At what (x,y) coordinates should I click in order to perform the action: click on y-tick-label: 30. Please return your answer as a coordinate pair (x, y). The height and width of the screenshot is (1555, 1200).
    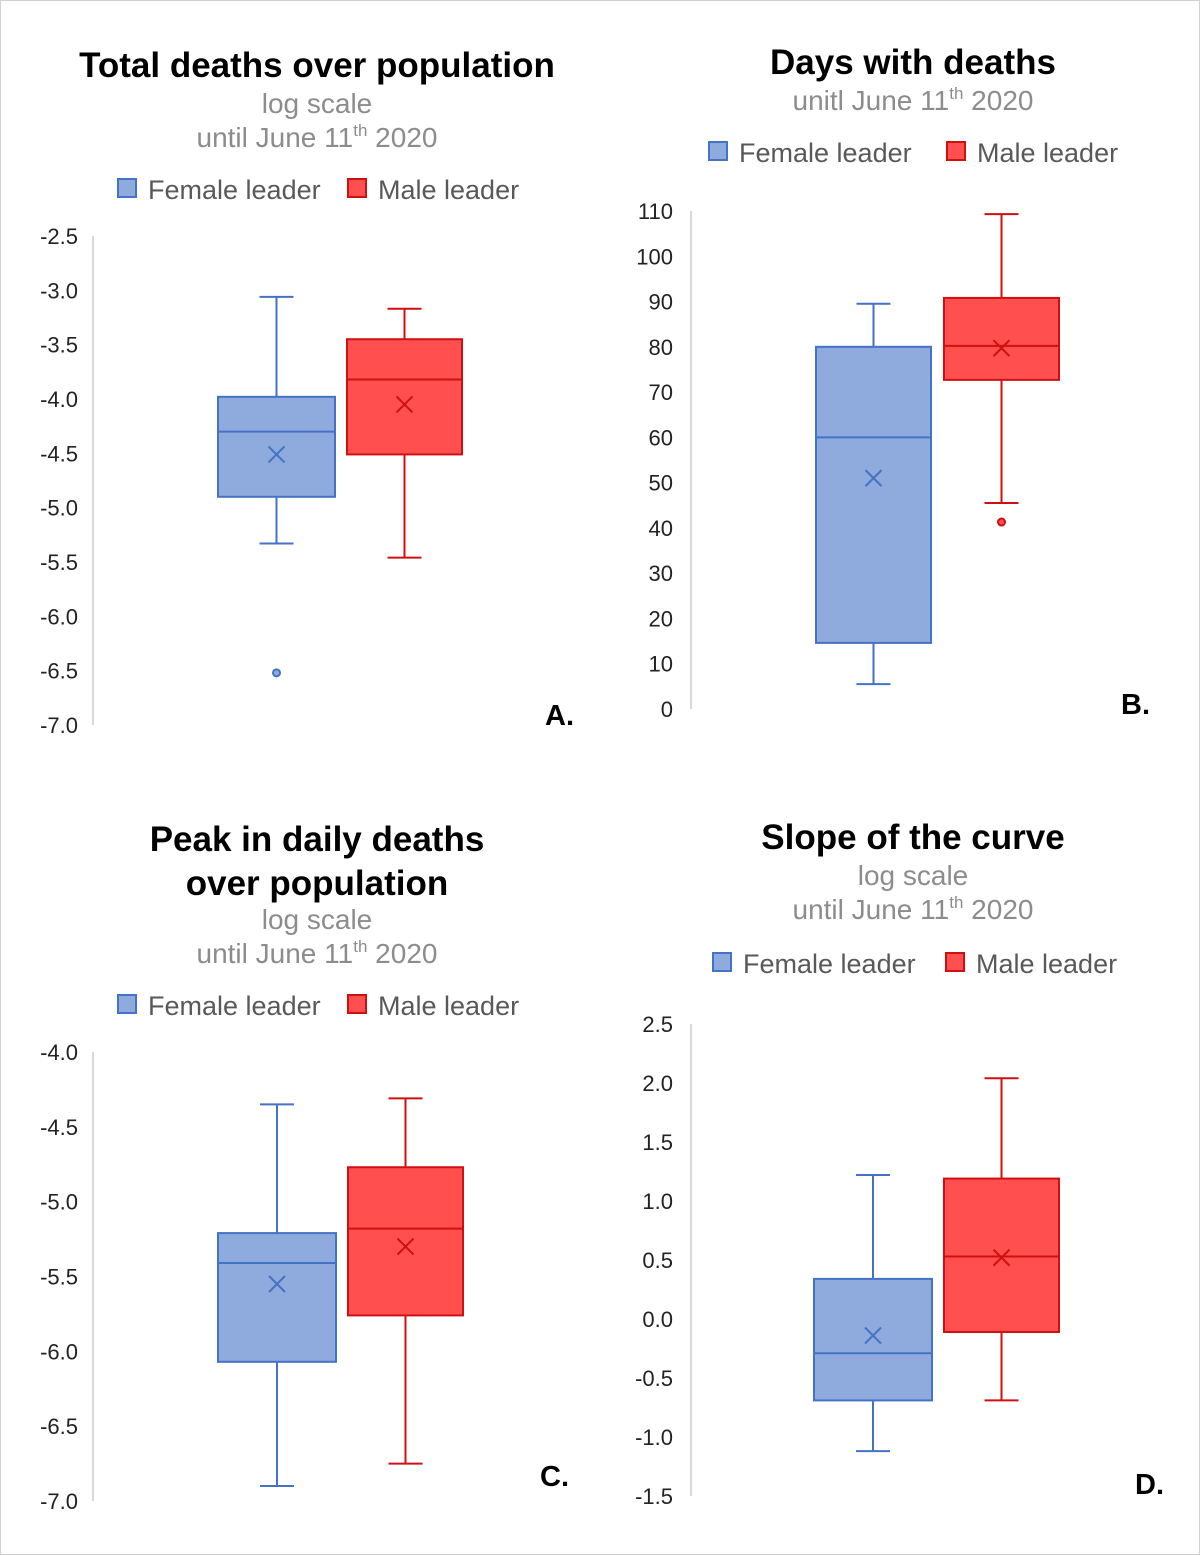
    Looking at the image, I should click on (661, 573).